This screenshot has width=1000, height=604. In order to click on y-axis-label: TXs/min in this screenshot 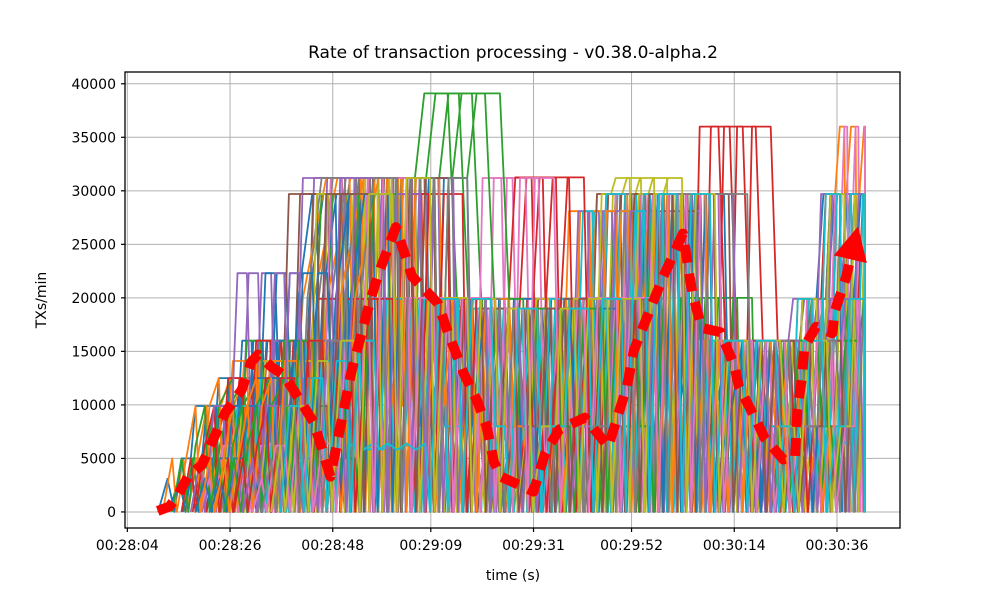, I will do `click(42, 301)`.